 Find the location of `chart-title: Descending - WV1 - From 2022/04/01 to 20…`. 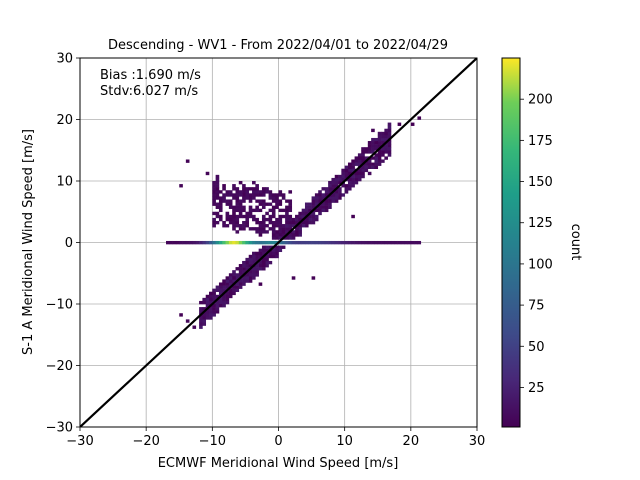

chart-title: Descending - WV1 - From 2022/04/01 to 20… is located at coordinates (278, 45).